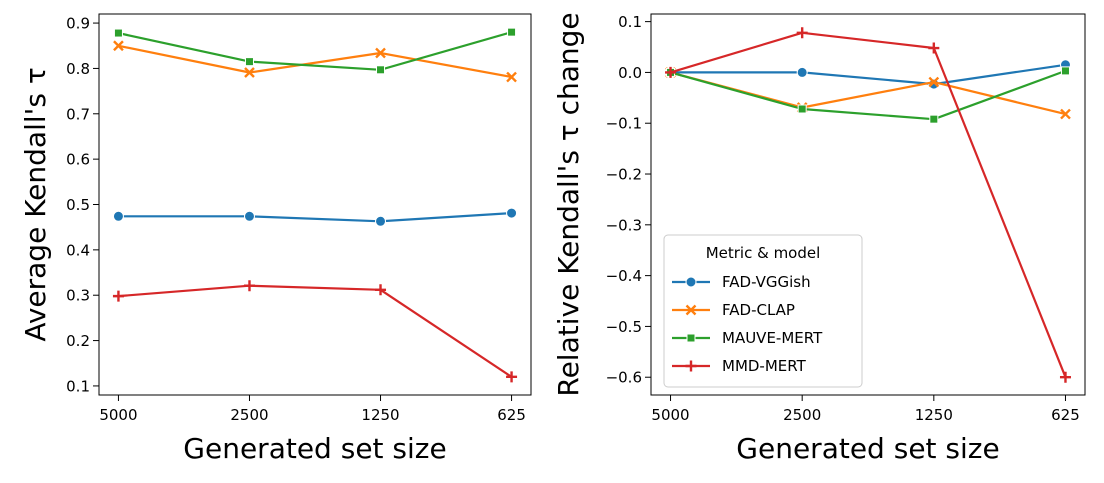  Describe the element at coordinates (624, 378) in the screenshot. I see `y-tick-label: −0.6` at that location.